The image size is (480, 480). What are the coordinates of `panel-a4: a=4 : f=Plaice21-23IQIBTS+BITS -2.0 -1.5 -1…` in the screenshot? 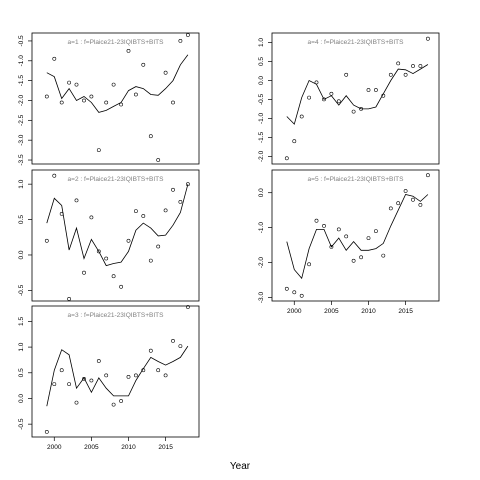 It's located at (349, 98).